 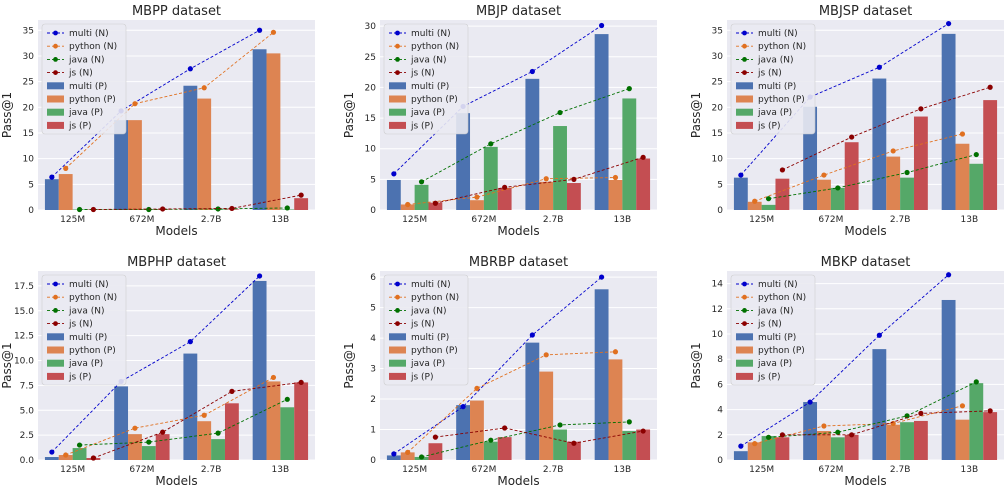 I want to click on mbjp-dataset-ylabel: Pass@1, so click(x=349, y=115).